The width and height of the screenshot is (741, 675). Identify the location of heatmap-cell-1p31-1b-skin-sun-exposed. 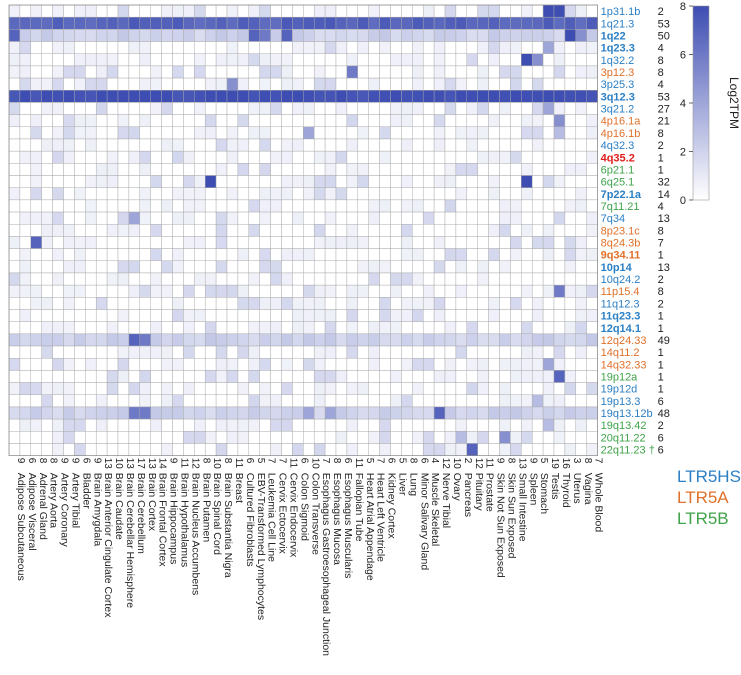
(505, 11).